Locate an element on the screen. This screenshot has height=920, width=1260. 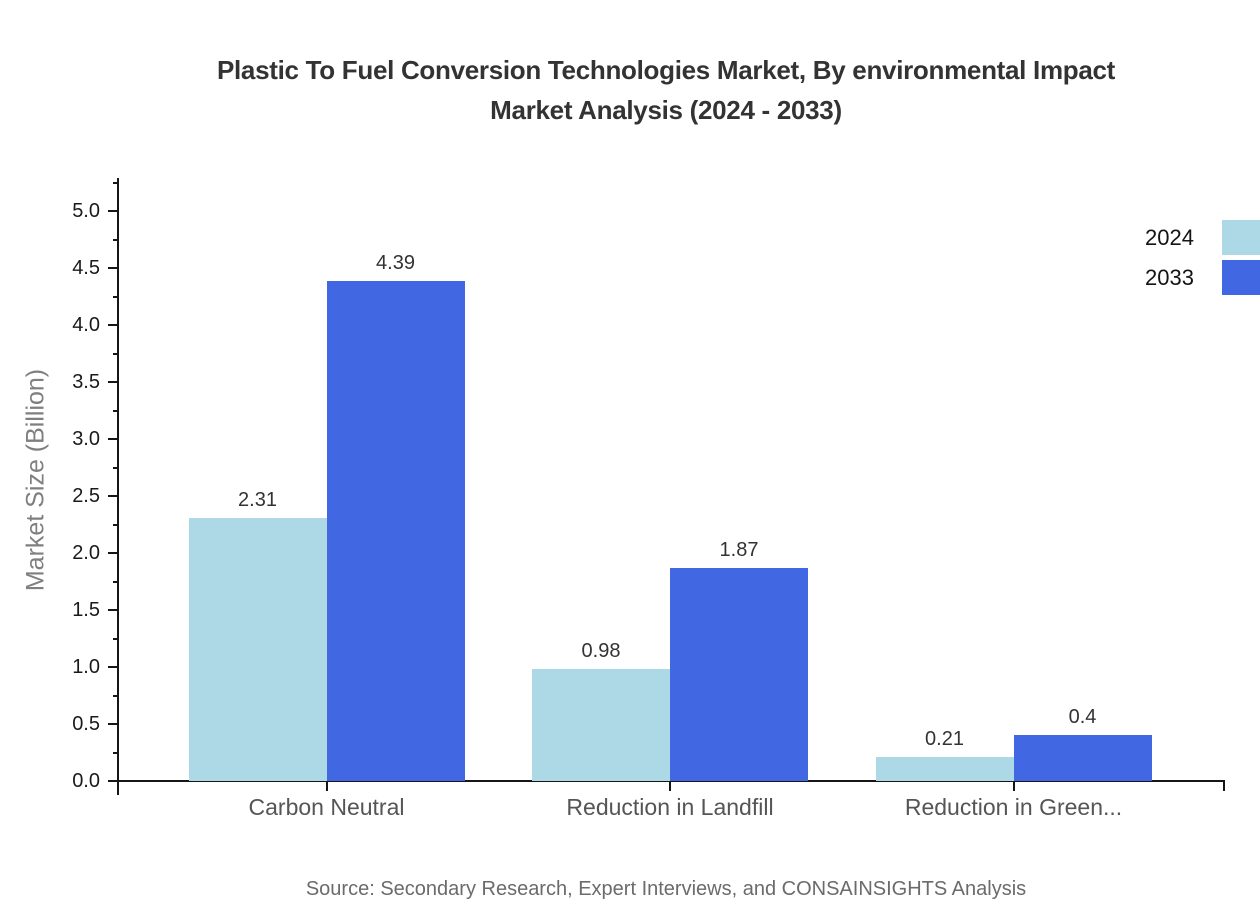
y-tick-label: 1.0 is located at coordinates (86, 667).